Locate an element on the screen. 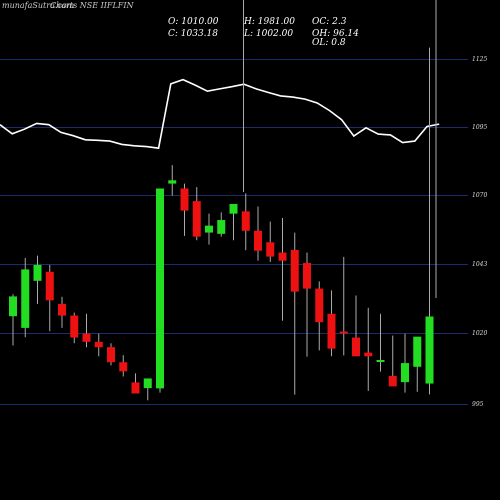 Image resolution: width=500 pixels, height=500 pixels. low-value: L: 1002.00 is located at coordinates (268, 34).